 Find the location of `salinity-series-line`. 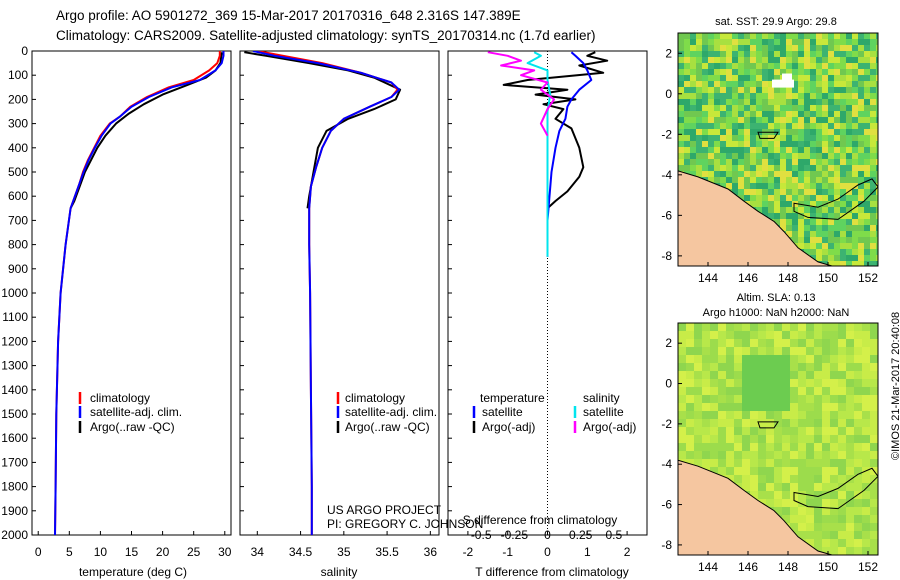

salinity-series-line is located at coordinates (323, 130).